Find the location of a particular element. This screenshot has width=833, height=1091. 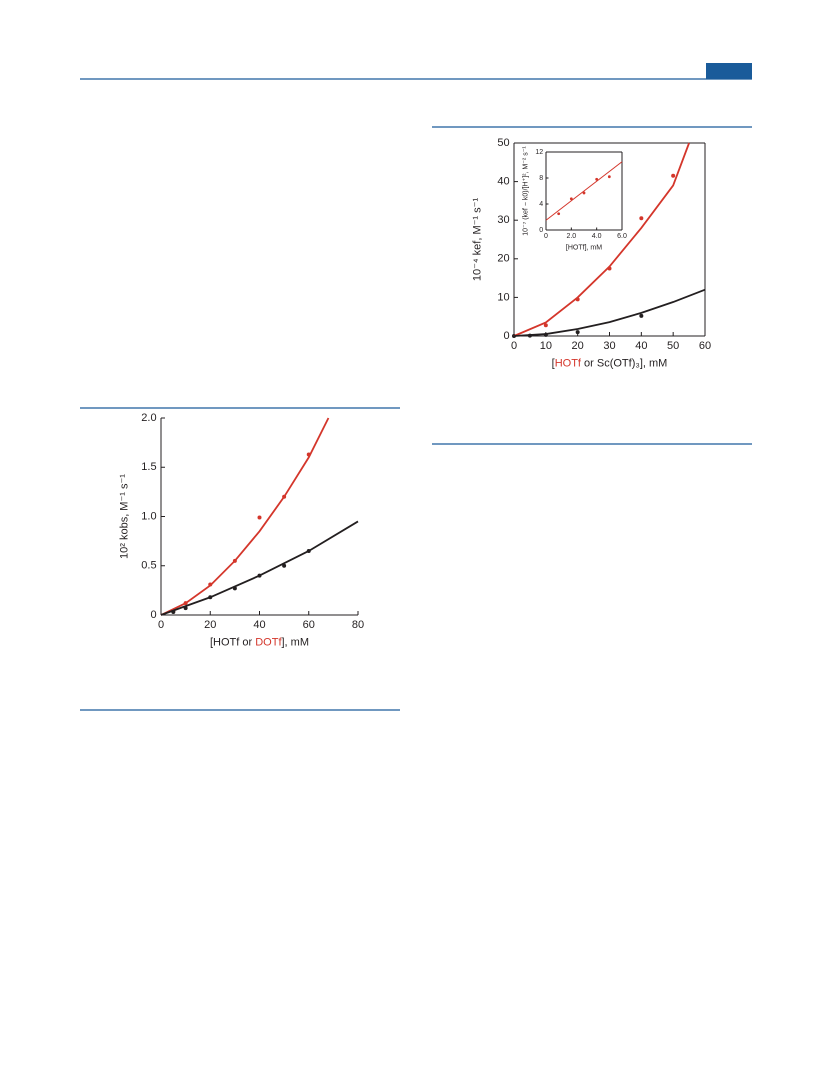

y-tick-label: 4 is located at coordinates (541, 204).